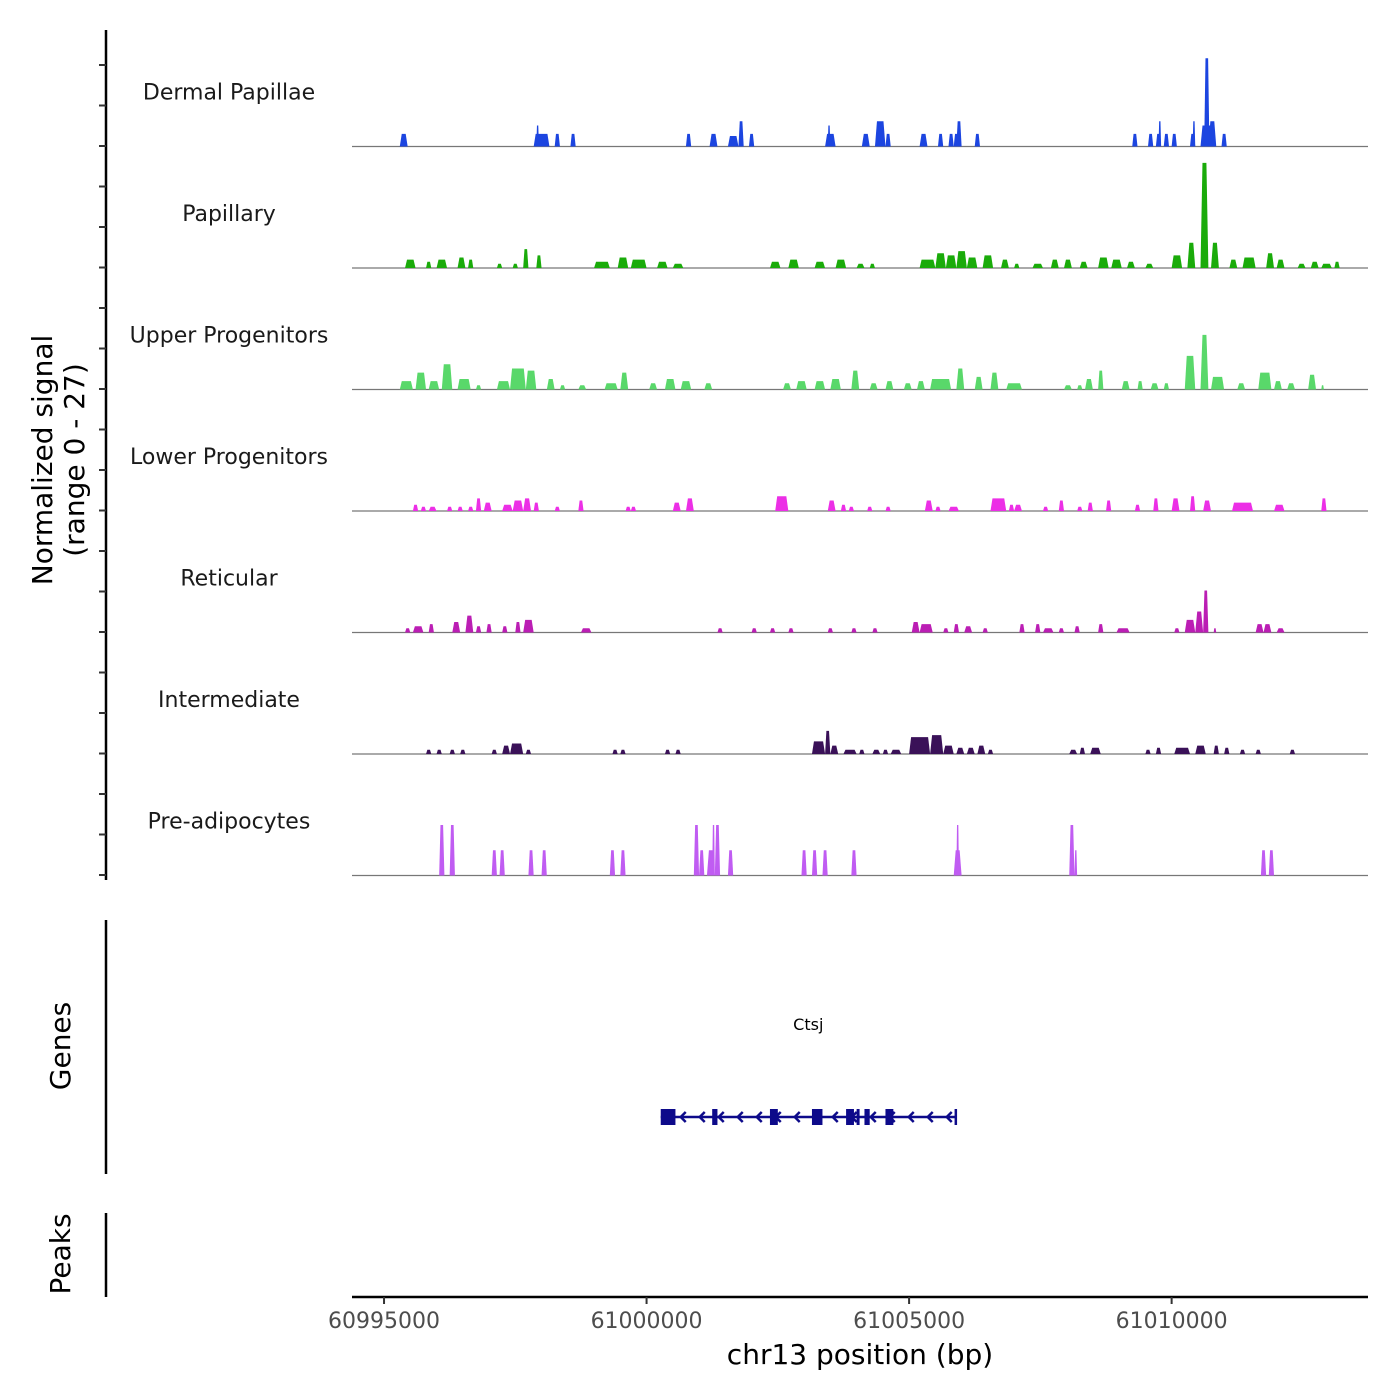 The width and height of the screenshot is (1400, 1400). Describe the element at coordinates (229, 336) in the screenshot. I see `track-label: Upper Progenitors` at that location.